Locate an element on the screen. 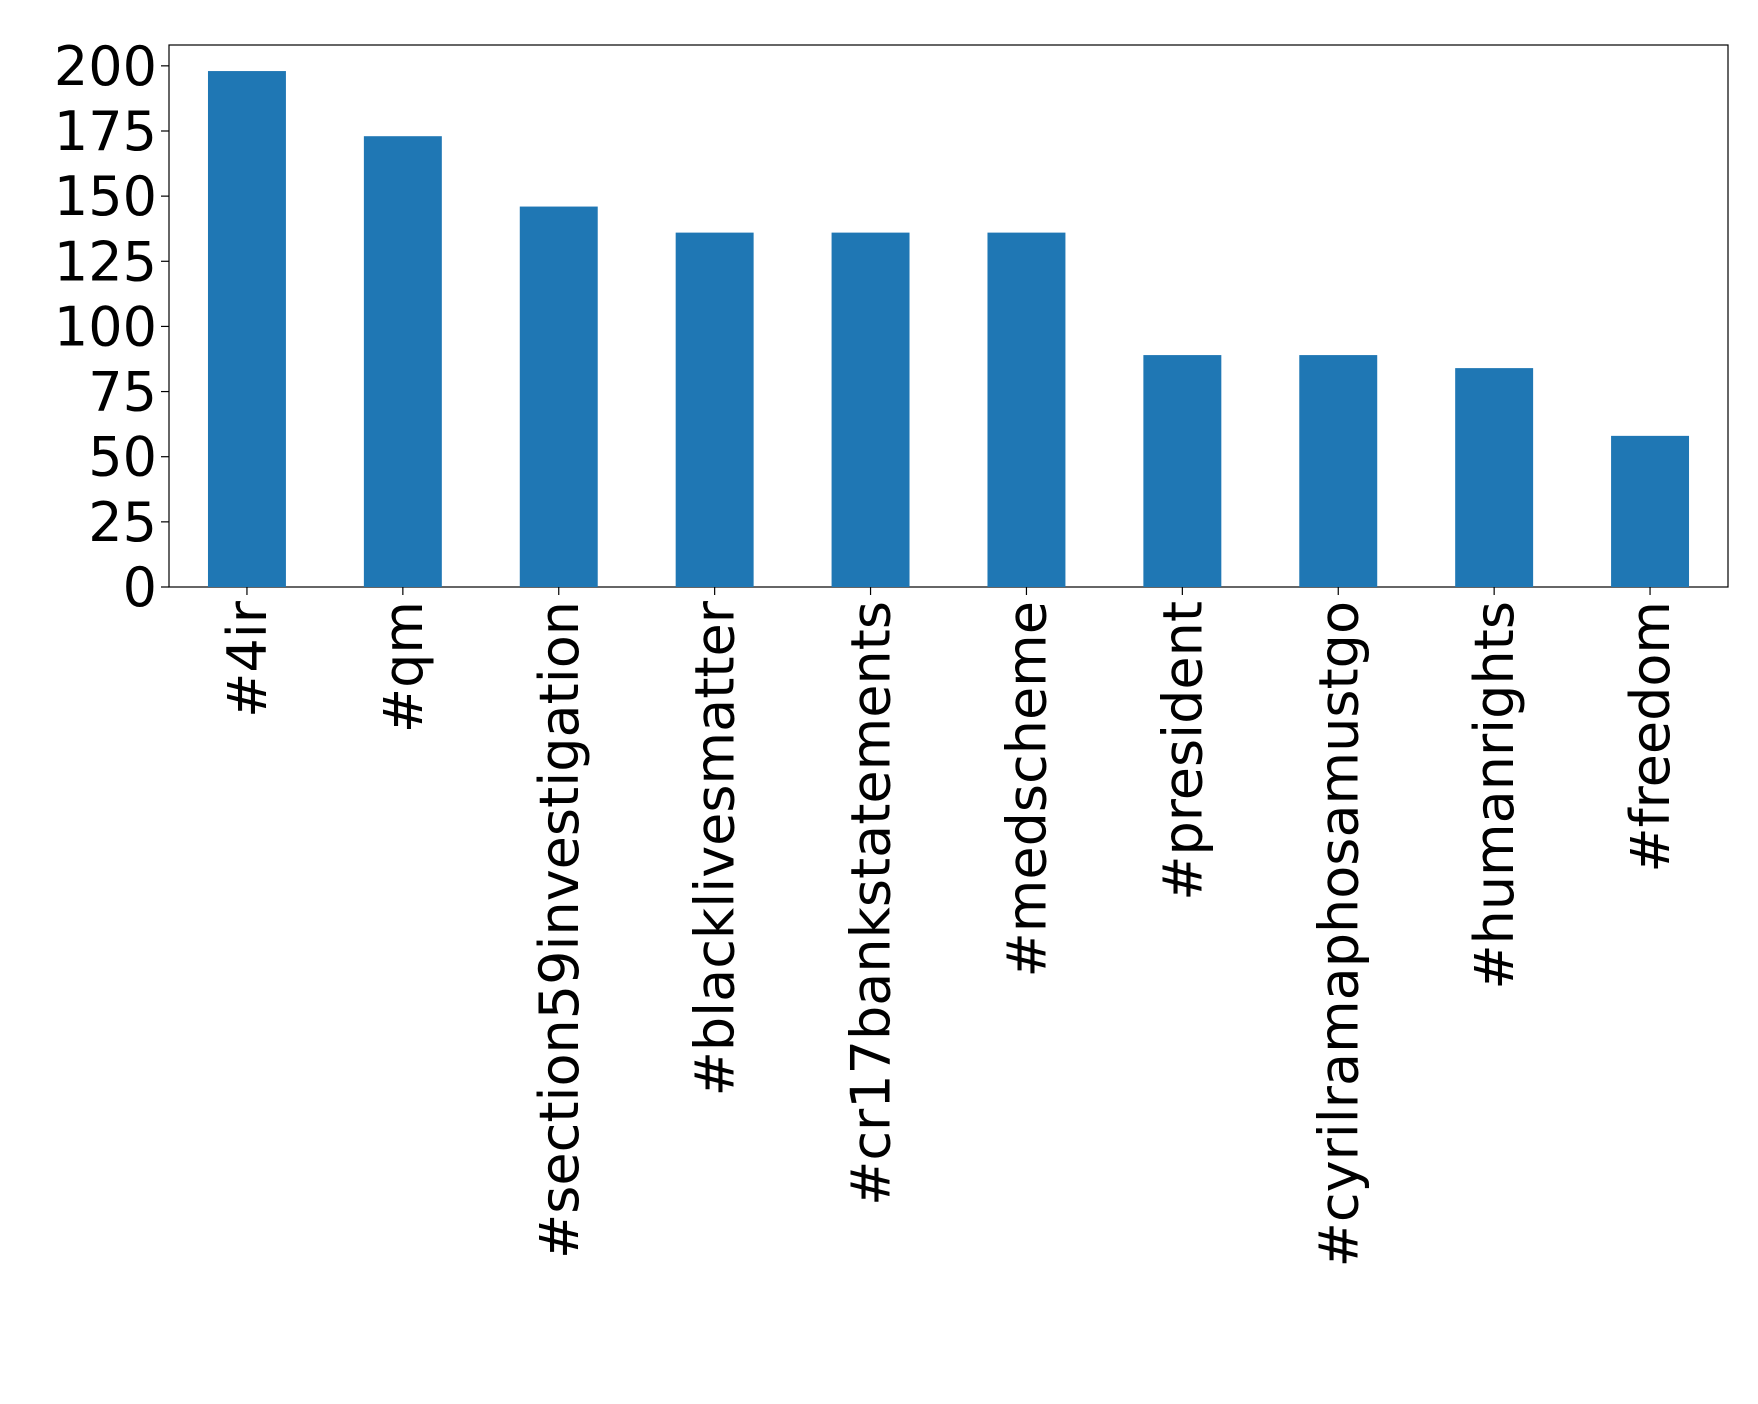 This screenshot has height=1404, width=1758. x-tick-label: #4ir is located at coordinates (247, 659).